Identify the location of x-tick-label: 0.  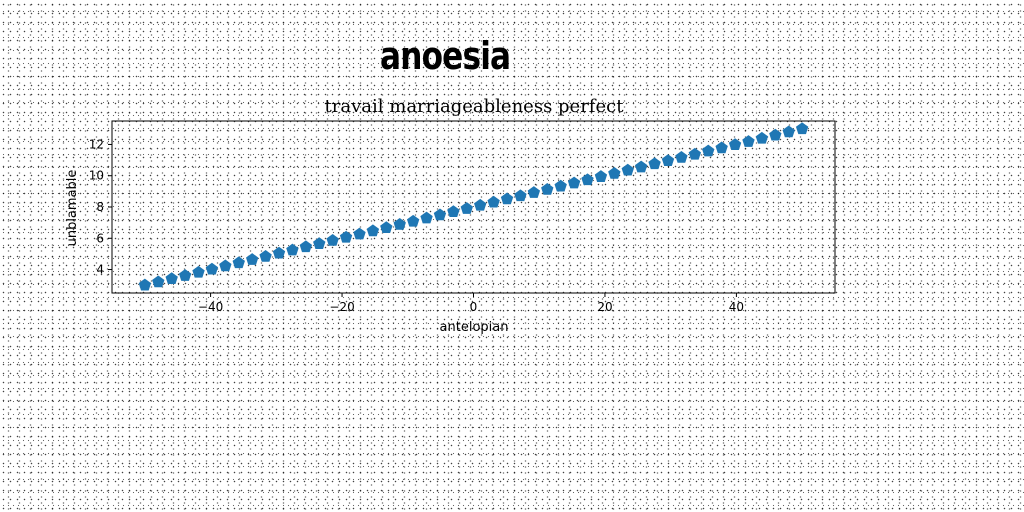
(474, 307).